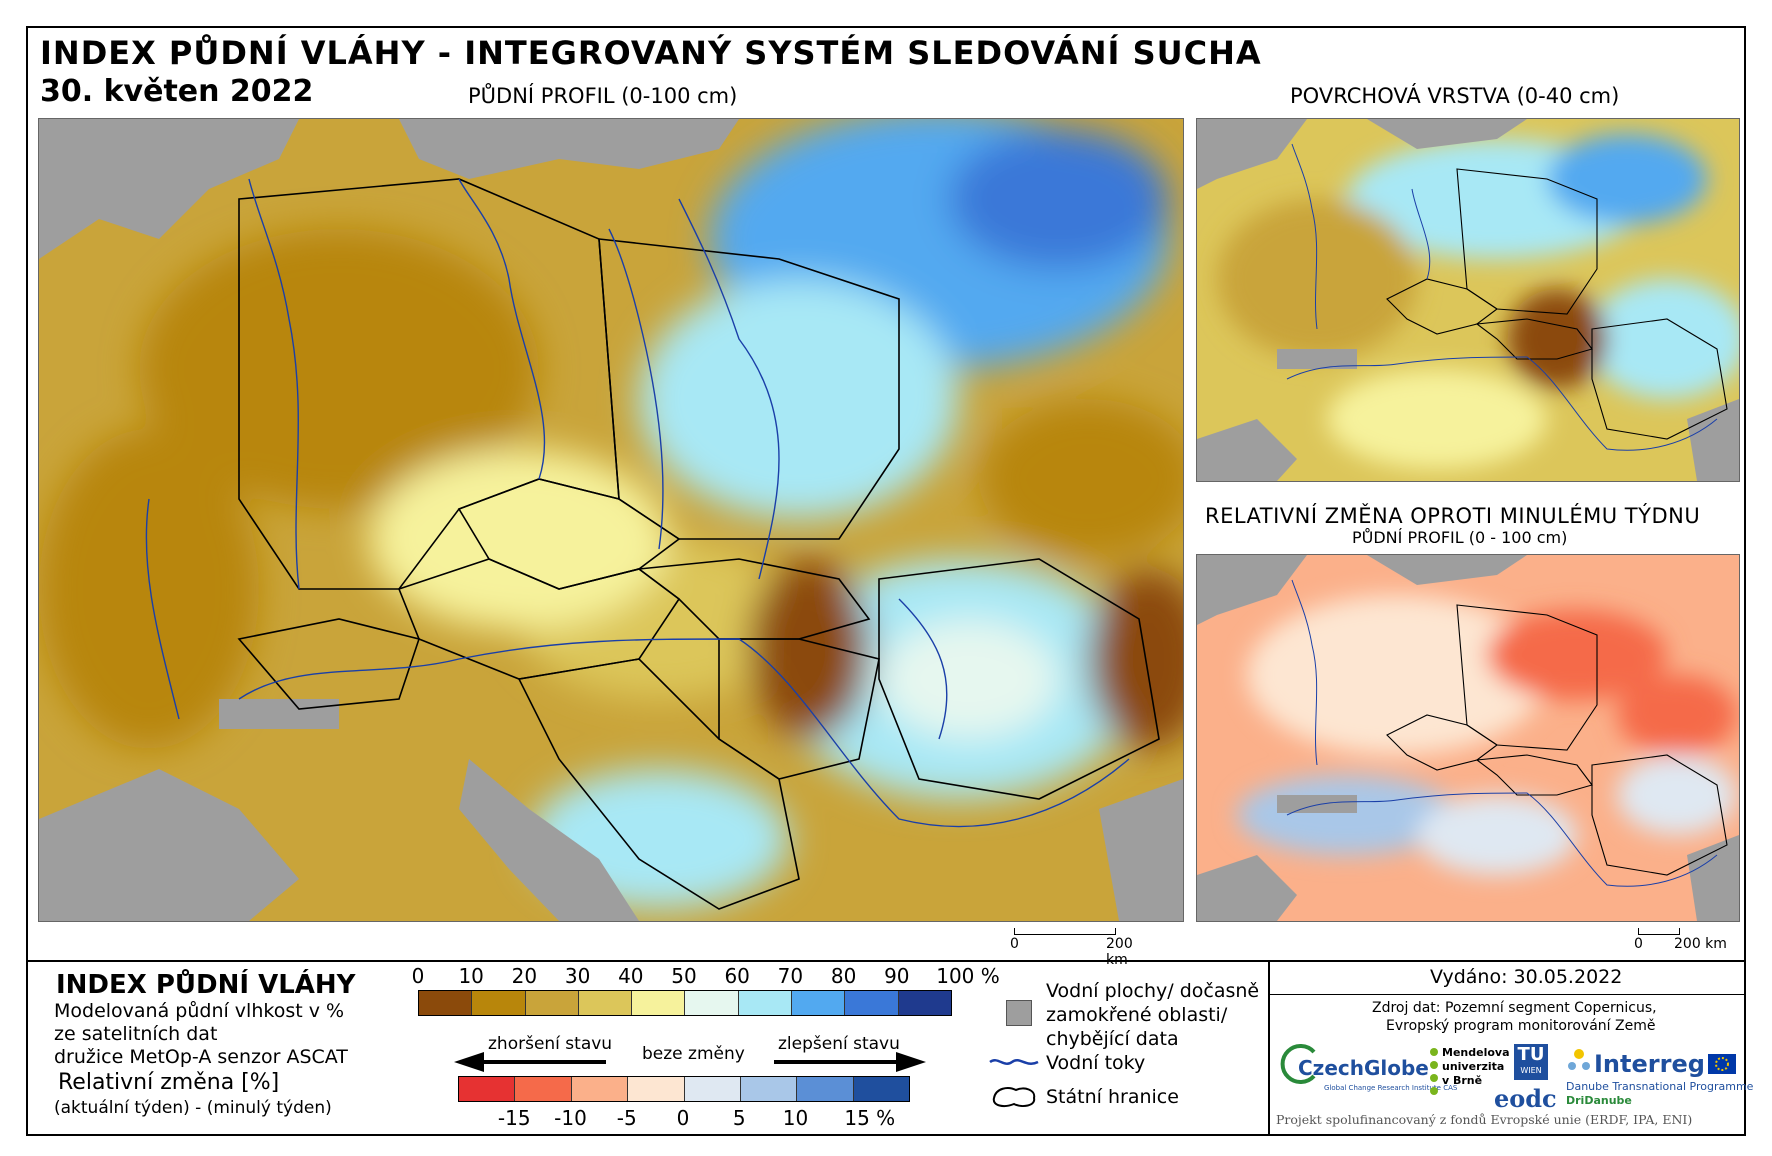 This screenshot has height=1156, width=1772. I want to click on topsoil-dry-west, so click(1317, 279).